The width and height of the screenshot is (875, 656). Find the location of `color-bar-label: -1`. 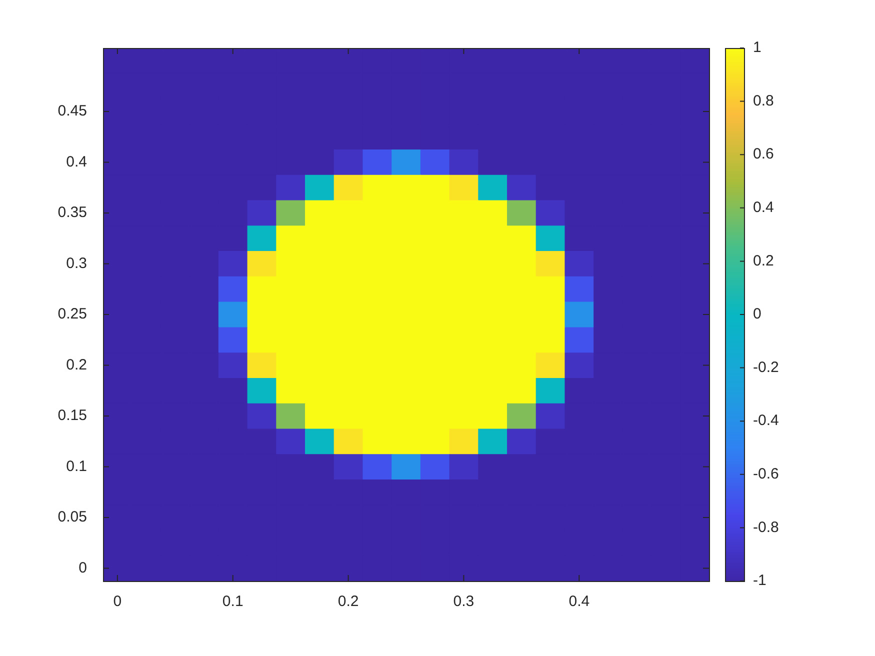

color-bar-label: -1 is located at coordinates (759, 581).